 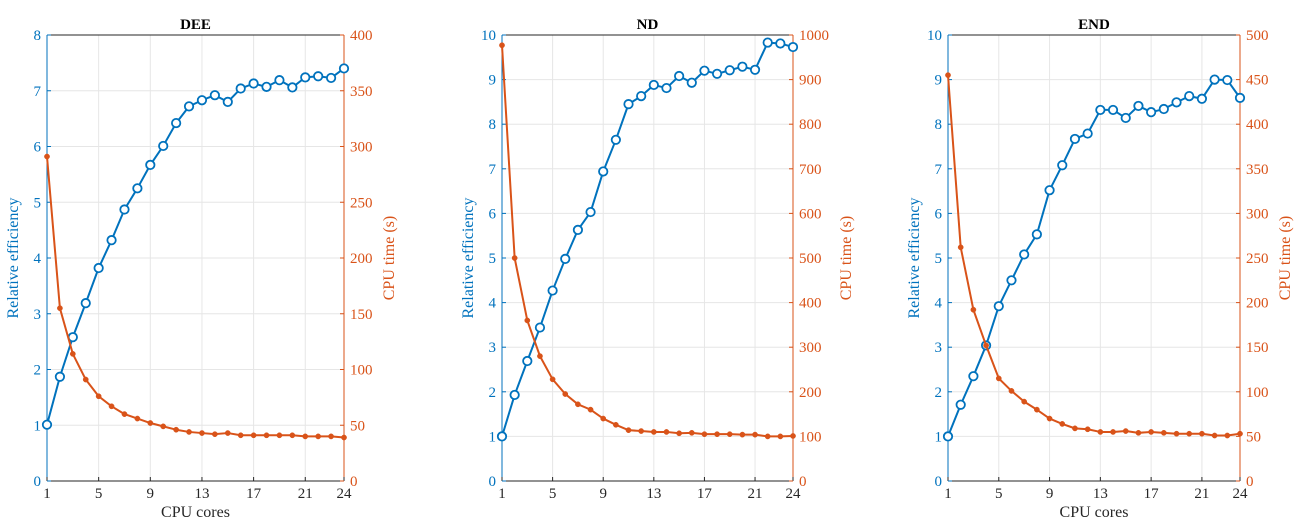 What do you see at coordinates (810, 125) in the screenshot?
I see `y-right-tick-label: 800` at bounding box center [810, 125].